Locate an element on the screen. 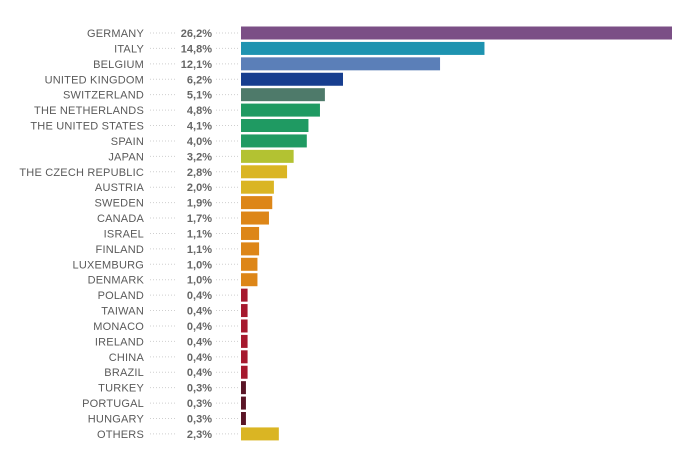  category-label: THE UNITED STATES is located at coordinates (87, 127).